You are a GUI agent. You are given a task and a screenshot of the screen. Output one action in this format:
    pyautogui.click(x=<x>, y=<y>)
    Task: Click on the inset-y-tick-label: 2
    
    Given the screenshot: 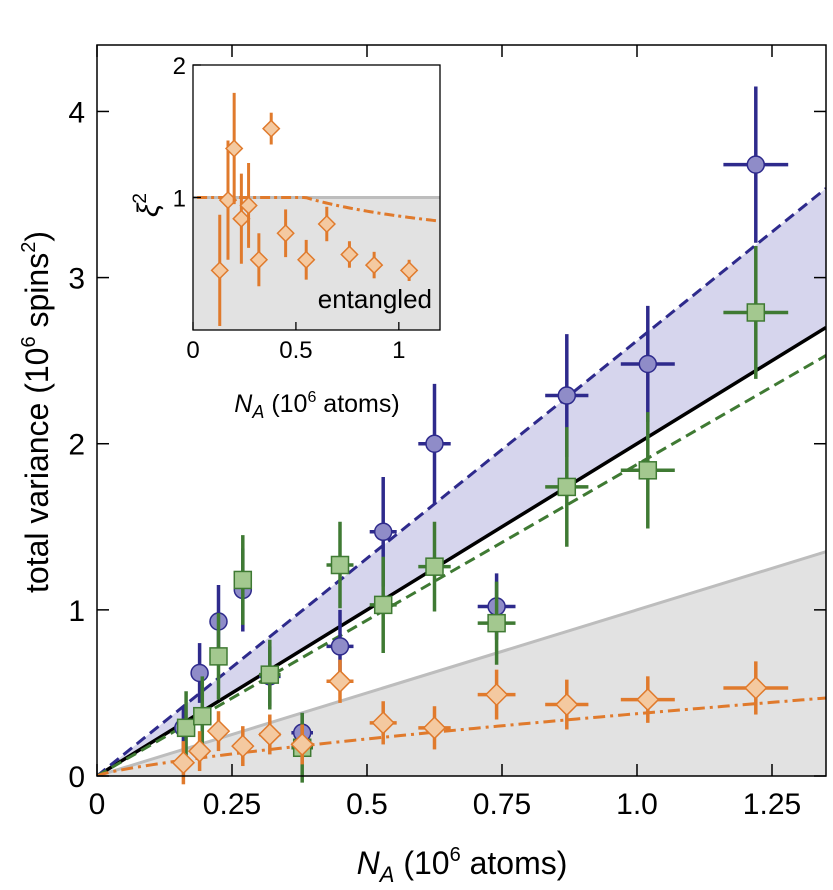 What is the action you would take?
    pyautogui.click(x=179, y=66)
    